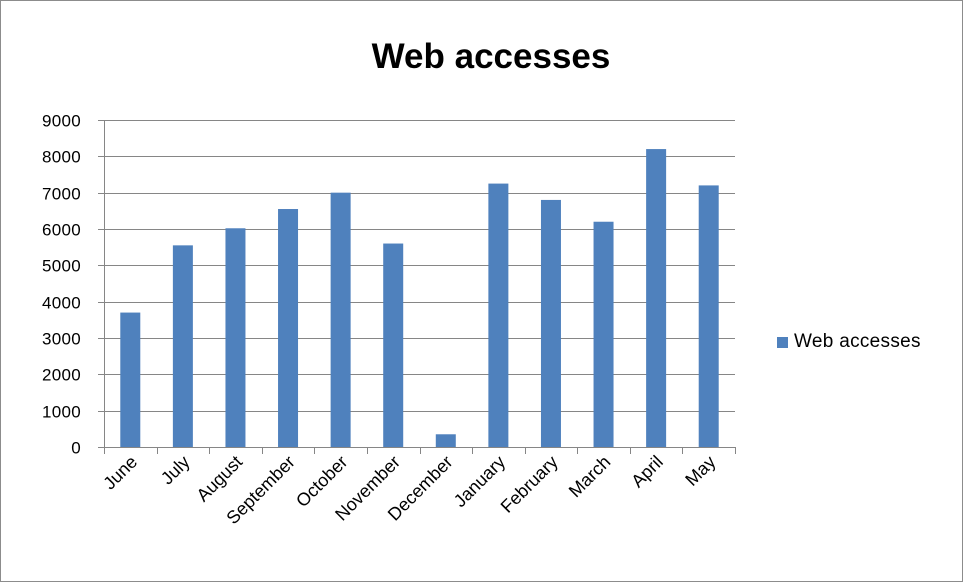 The image size is (965, 584). Describe the element at coordinates (61, 121) in the screenshot. I see `y-tick-label: 9000` at that location.